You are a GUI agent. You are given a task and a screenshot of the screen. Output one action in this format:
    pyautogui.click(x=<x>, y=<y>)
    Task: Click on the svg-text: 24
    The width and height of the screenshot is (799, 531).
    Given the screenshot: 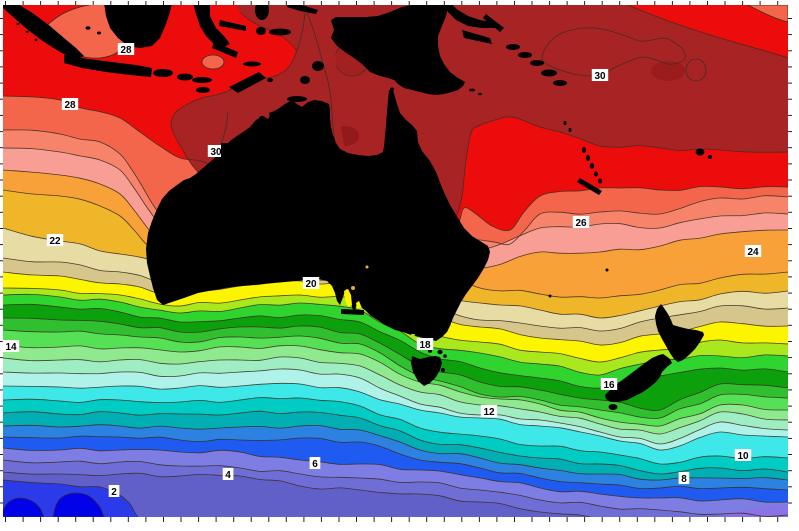 What is the action you would take?
    pyautogui.click(x=753, y=252)
    